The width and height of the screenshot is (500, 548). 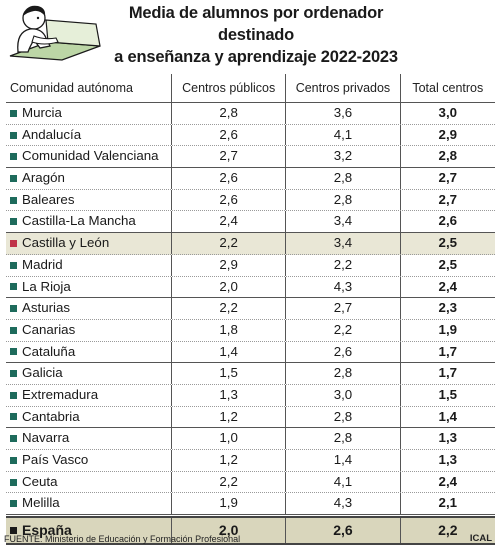 What do you see at coordinates (40, 481) in the screenshot?
I see `region-label: Ceuta` at bounding box center [40, 481].